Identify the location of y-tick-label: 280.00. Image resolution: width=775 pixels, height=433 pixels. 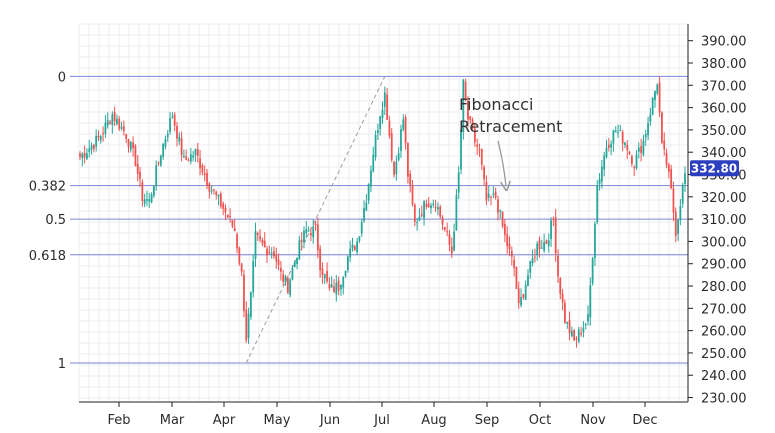
(724, 287).